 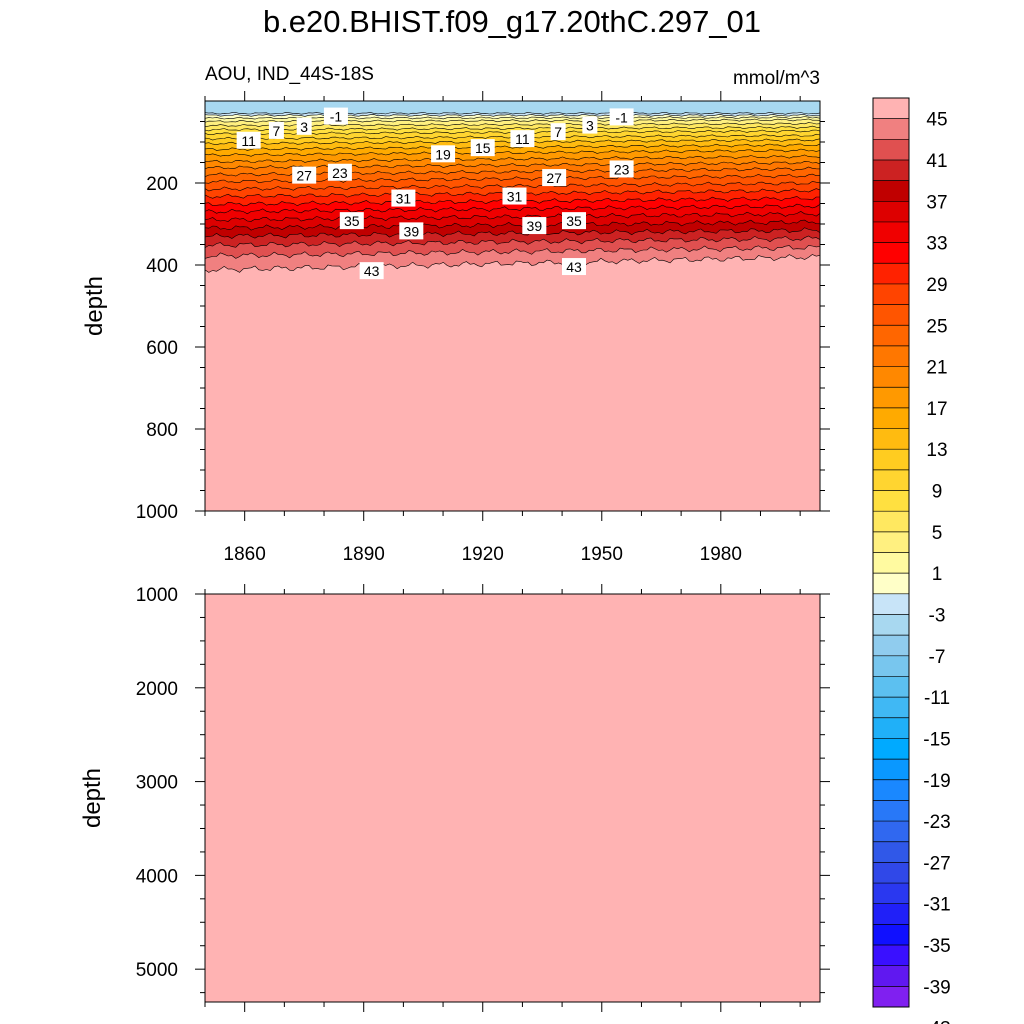 What do you see at coordinates (936, 120) in the screenshot?
I see `colorbar-label: 45` at bounding box center [936, 120].